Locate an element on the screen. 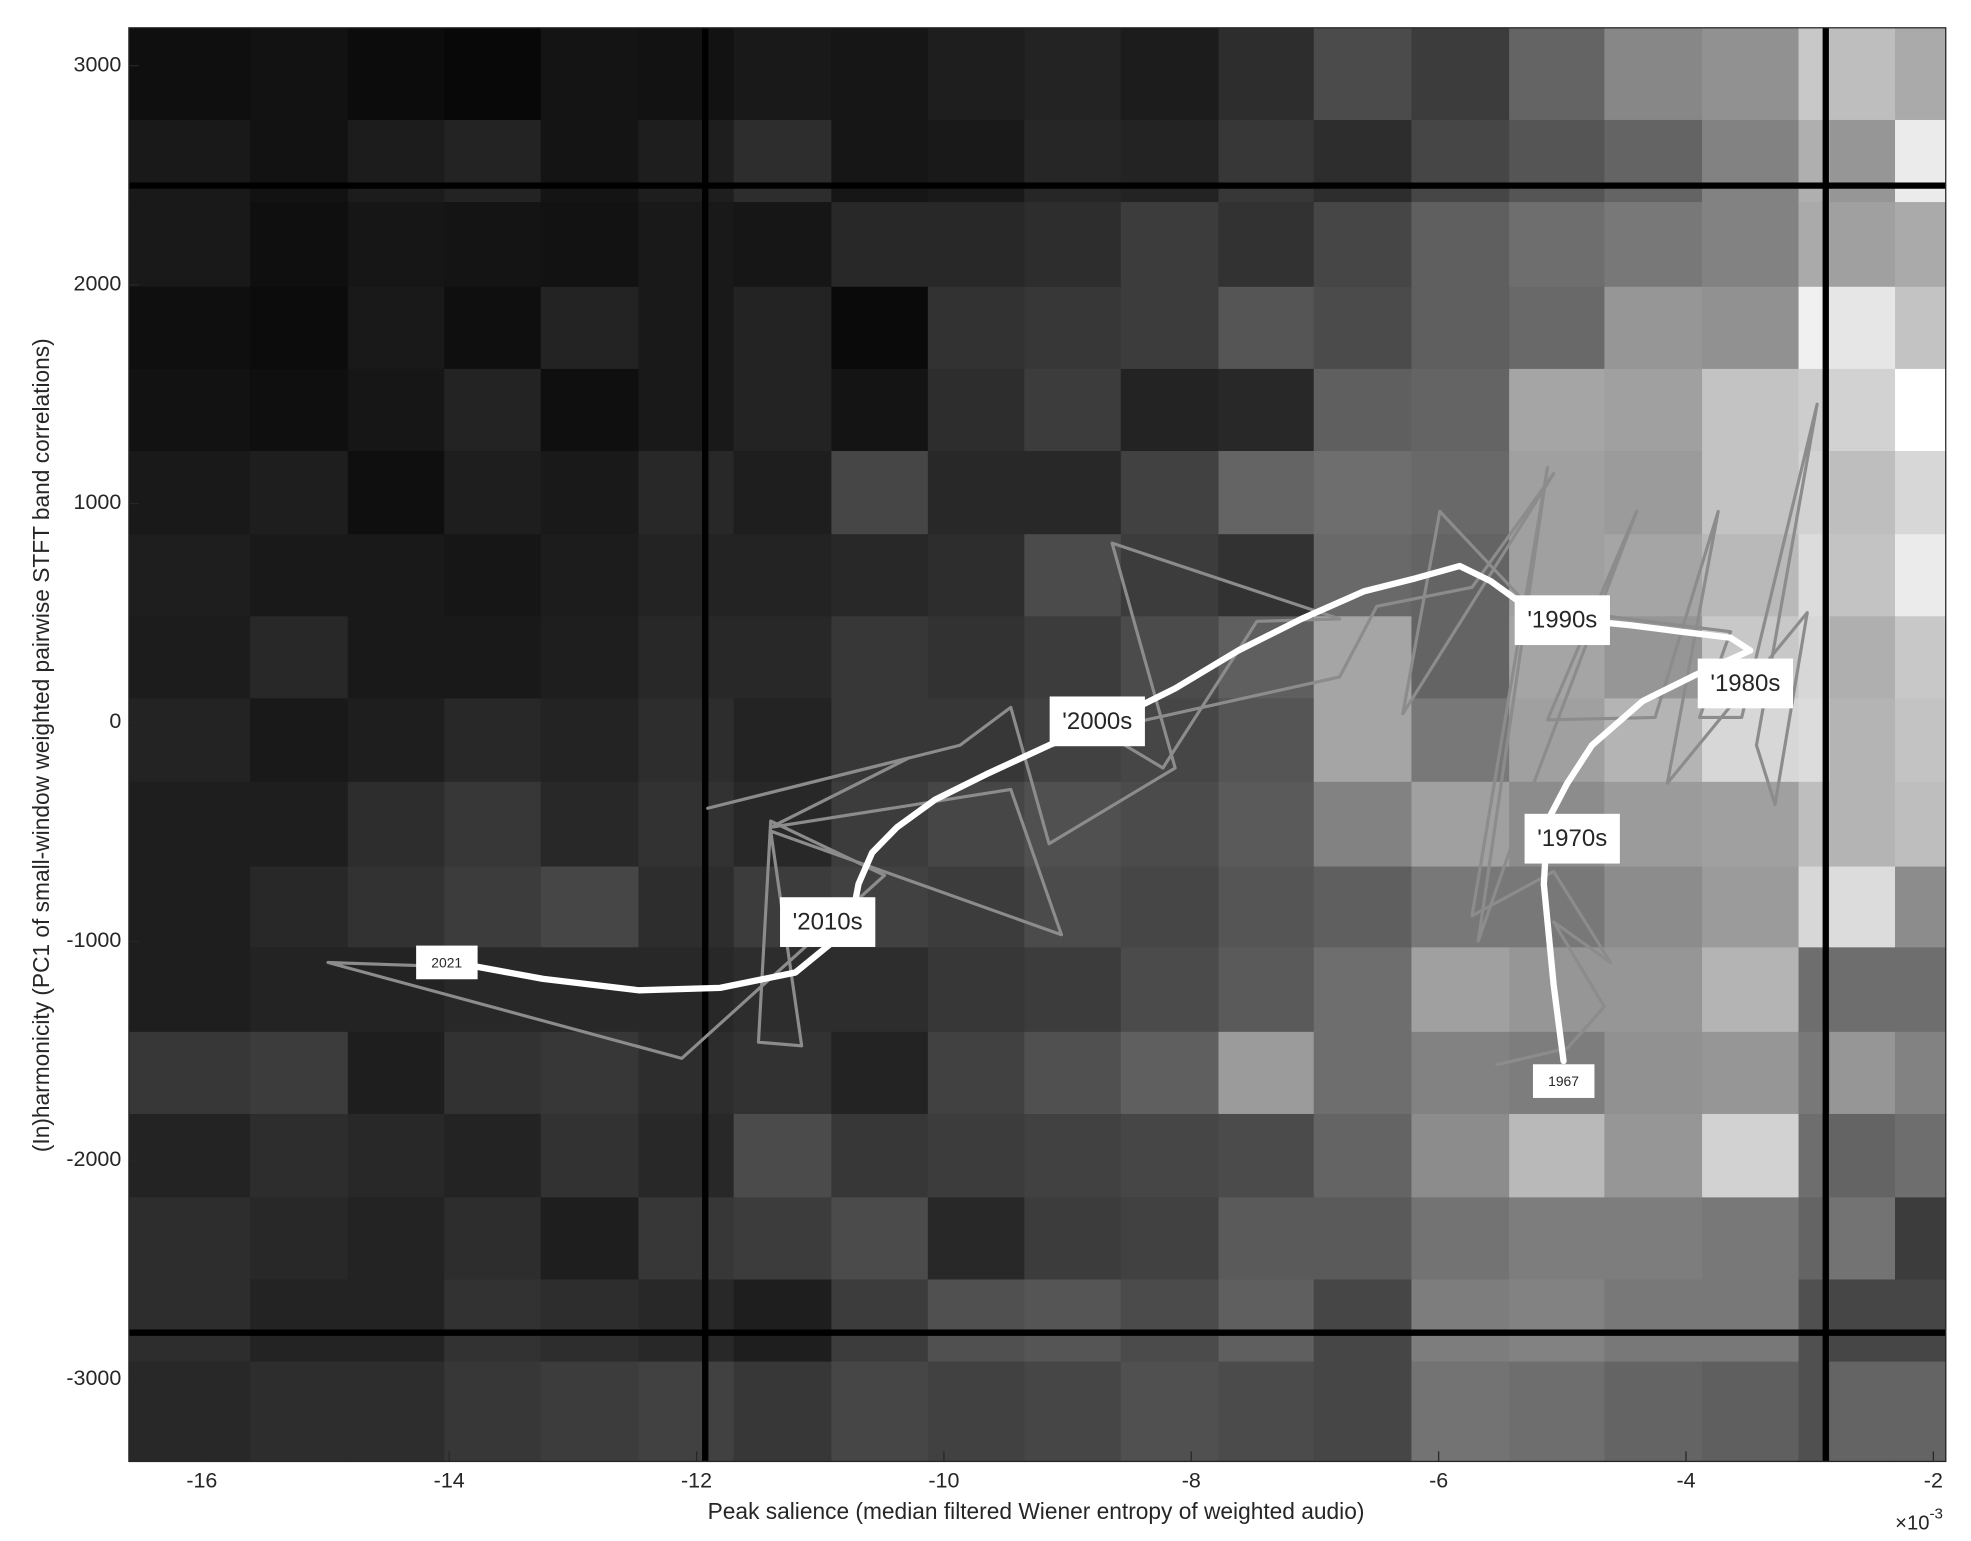 The height and width of the screenshot is (1541, 1971). annotation-box is located at coordinates (447, 962).